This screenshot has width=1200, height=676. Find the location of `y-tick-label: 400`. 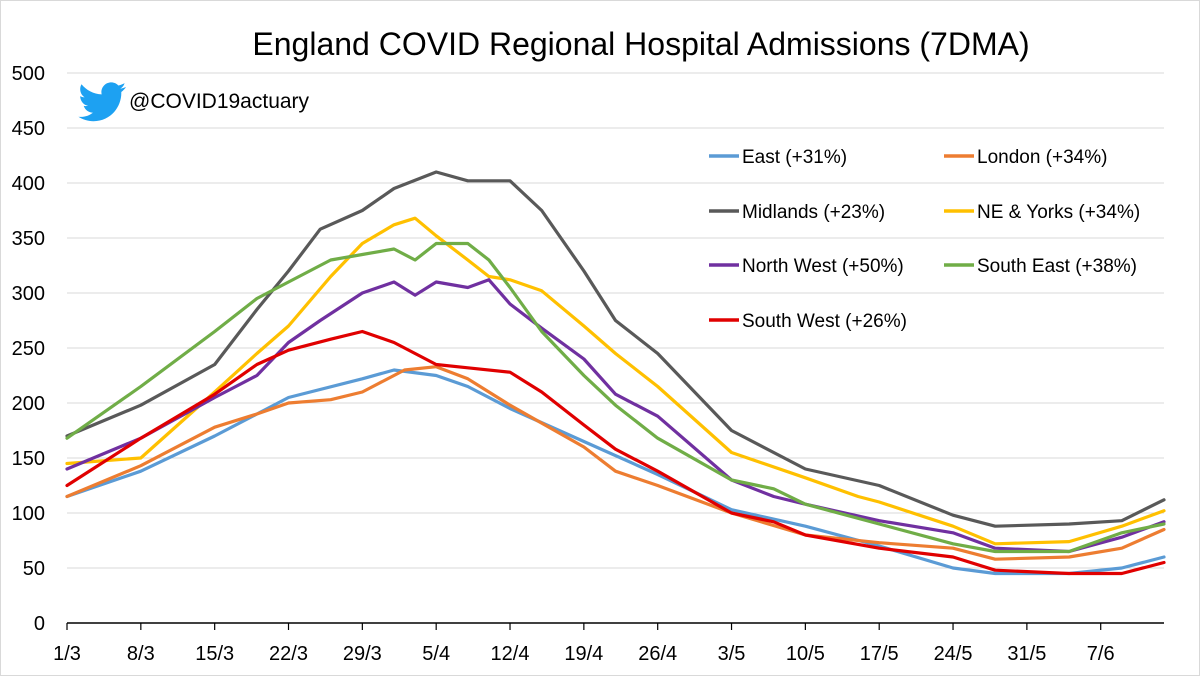

y-tick-label: 400 is located at coordinates (28, 184).